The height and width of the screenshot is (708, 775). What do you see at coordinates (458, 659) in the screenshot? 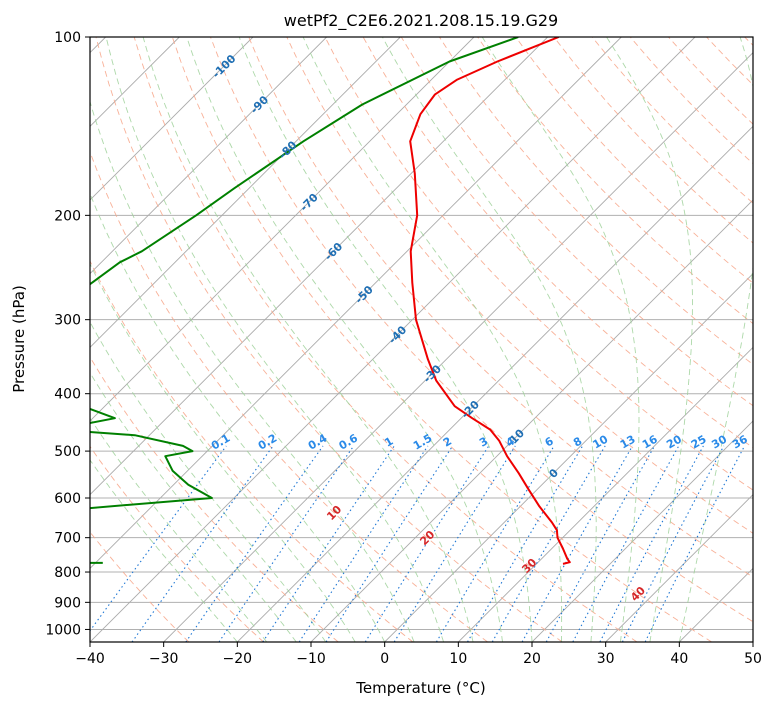
I see `x-tick-label: 10` at bounding box center [458, 659].